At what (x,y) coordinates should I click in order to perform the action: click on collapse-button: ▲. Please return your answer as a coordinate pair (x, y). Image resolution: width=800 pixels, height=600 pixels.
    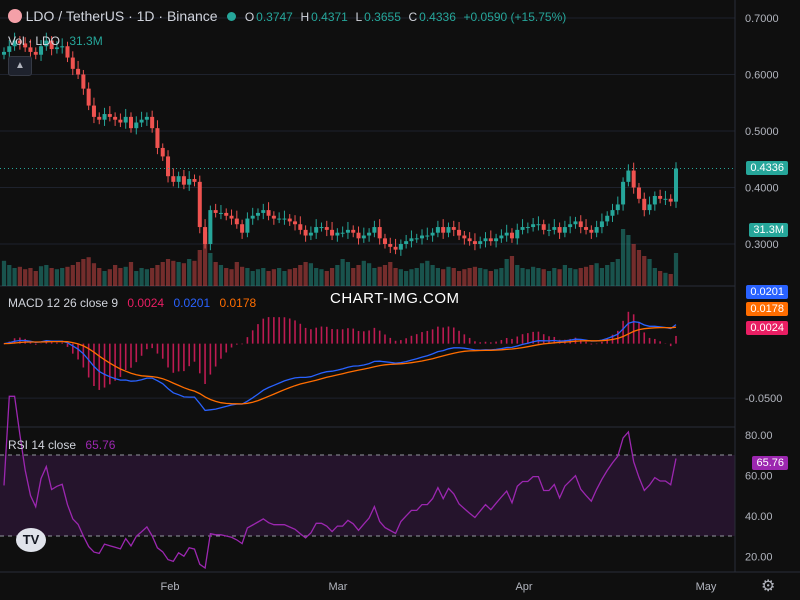
    Looking at the image, I should click on (20, 66).